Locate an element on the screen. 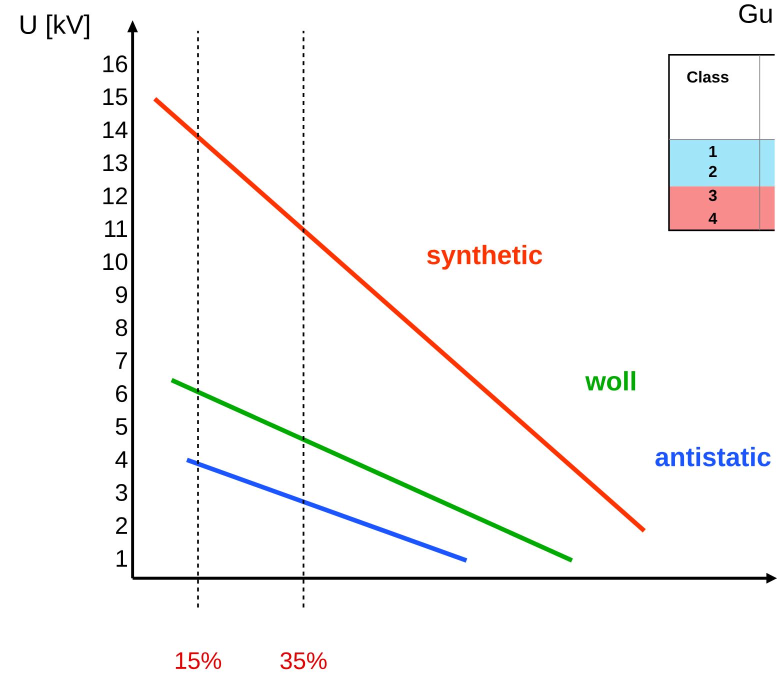 Image resolution: width=777 pixels, height=674 pixels. y-tick-label: 14 is located at coordinates (115, 130).